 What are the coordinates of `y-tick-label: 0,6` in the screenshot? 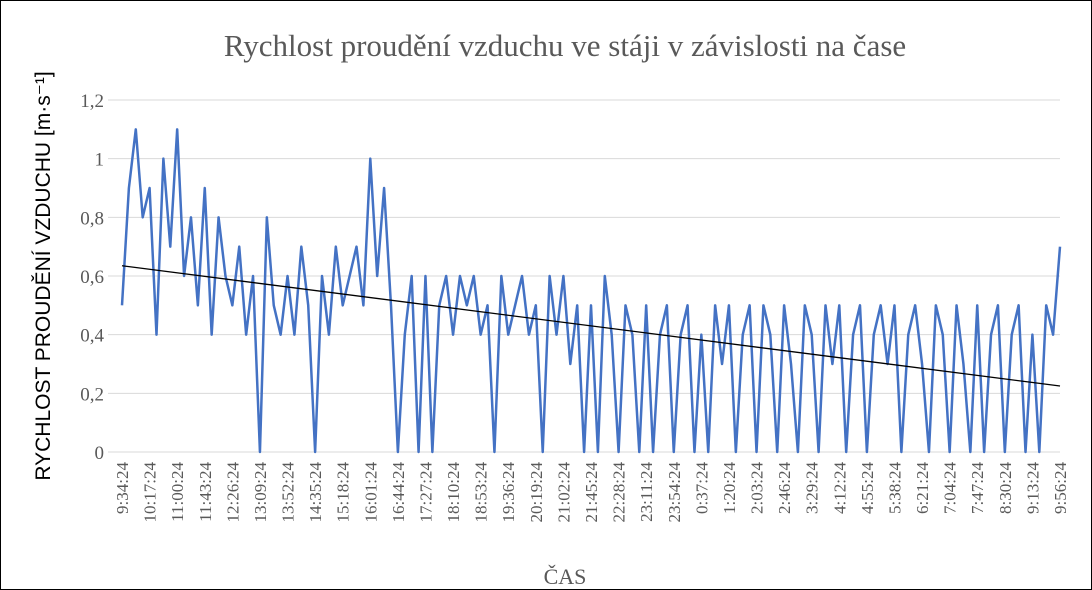 It's located at (92, 277).